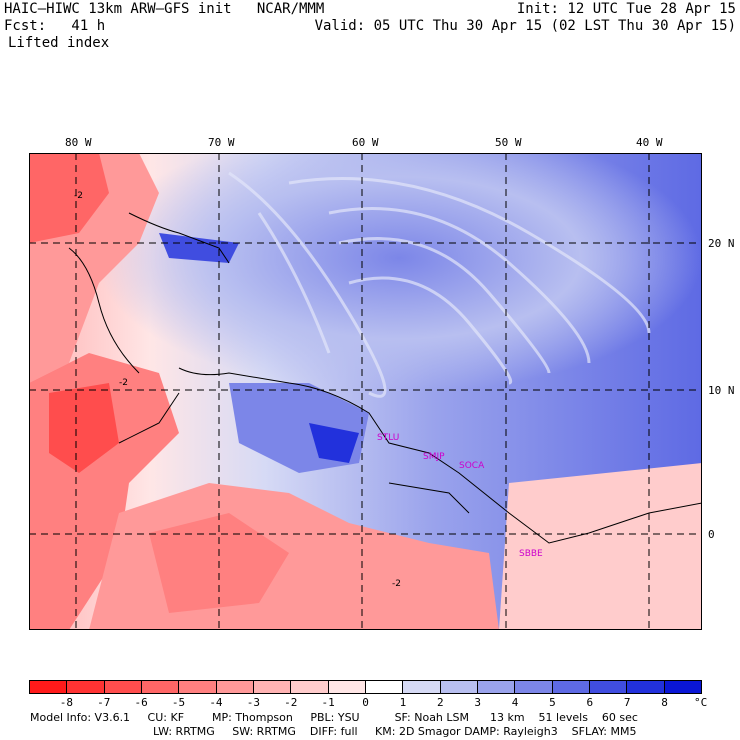  I want to click on colorbar-tick-label: 7, so click(627, 702).